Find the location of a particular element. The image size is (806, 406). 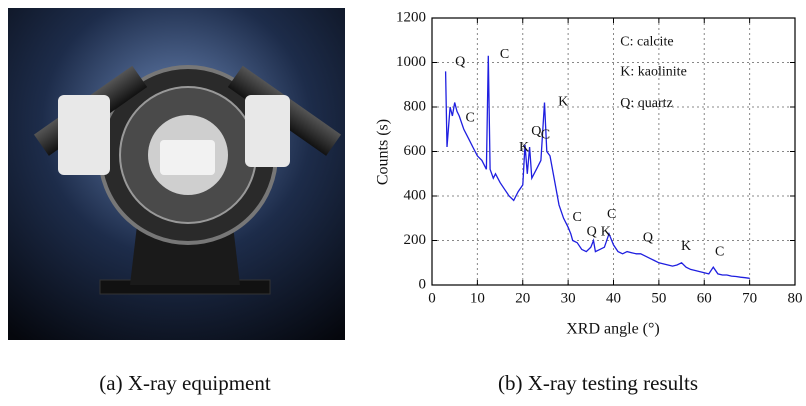

annotation: Q: quartz is located at coordinates (646, 103).